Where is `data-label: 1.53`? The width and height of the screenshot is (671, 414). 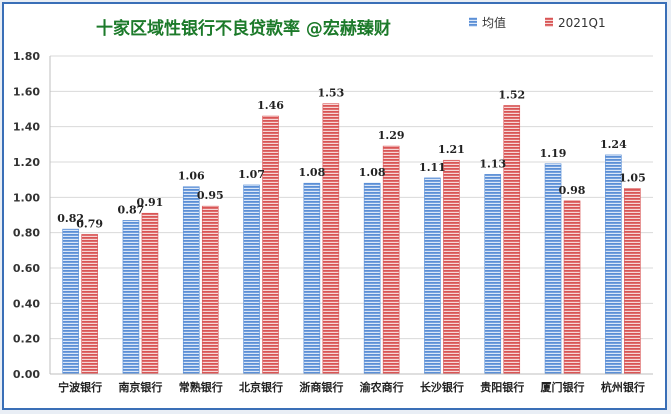
data-label: 1.53 is located at coordinates (330, 93).